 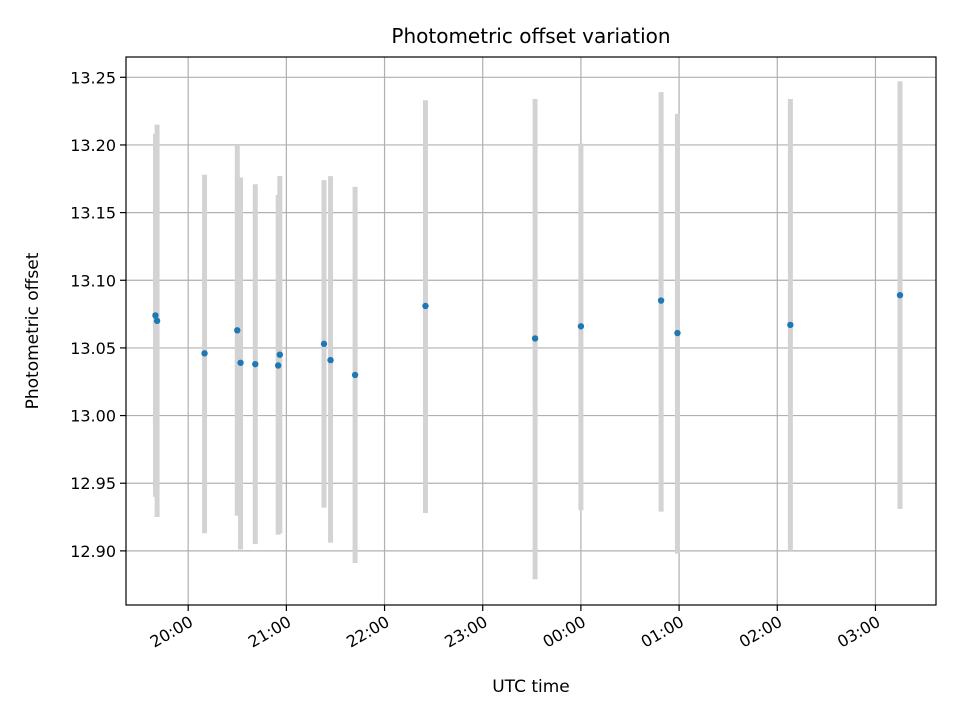 I want to click on x-tick-label: 01:00, so click(x=662, y=632).